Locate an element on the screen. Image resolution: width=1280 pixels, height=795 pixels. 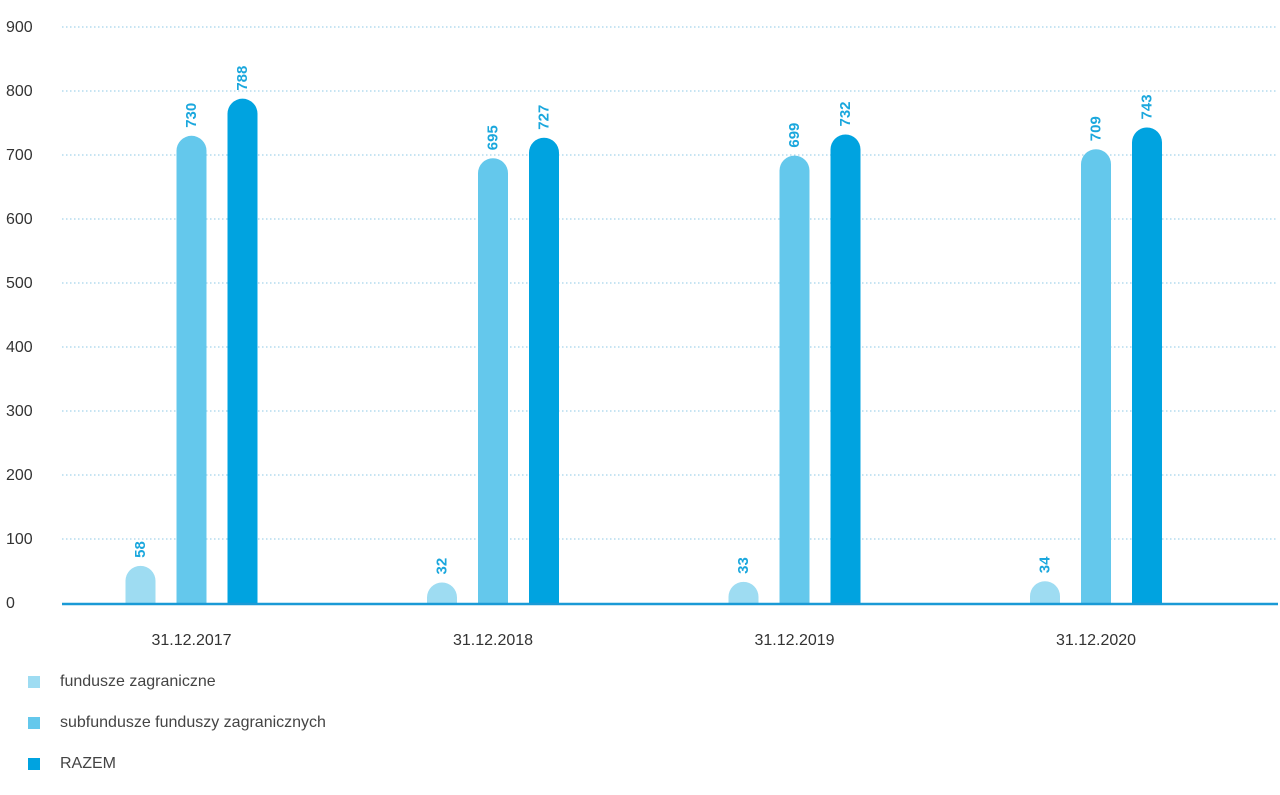
y-tick-label: 800 is located at coordinates (19, 91).